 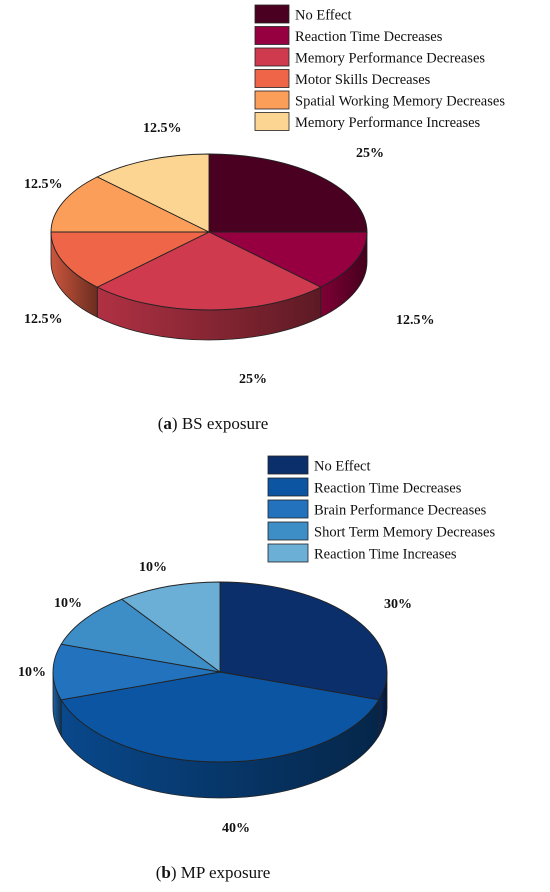 I want to click on legend-label: Reaction Time Increases, so click(x=385, y=555).